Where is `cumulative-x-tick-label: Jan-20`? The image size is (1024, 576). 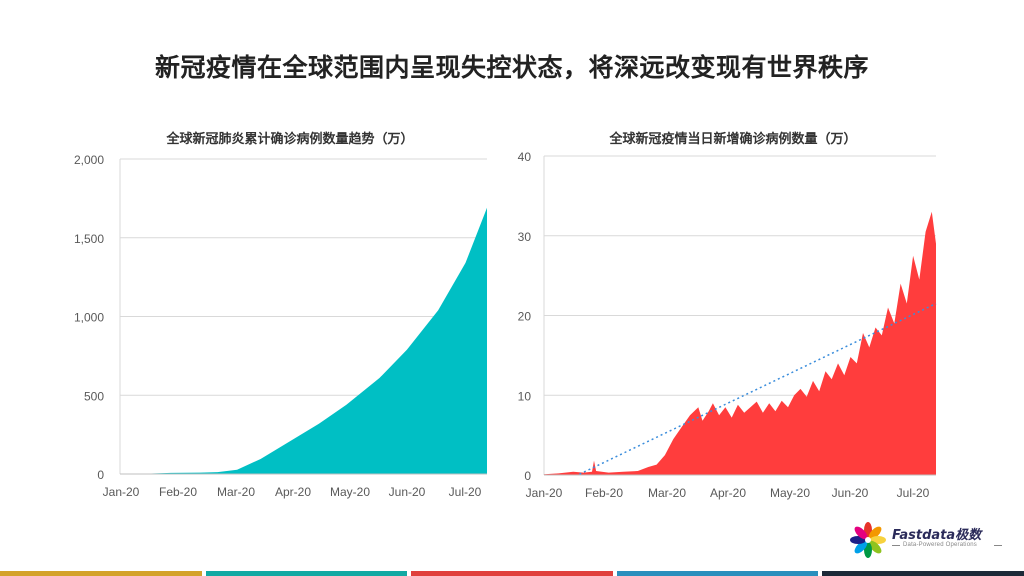
cumulative-x-tick-label: Jan-20 is located at coordinates (121, 492).